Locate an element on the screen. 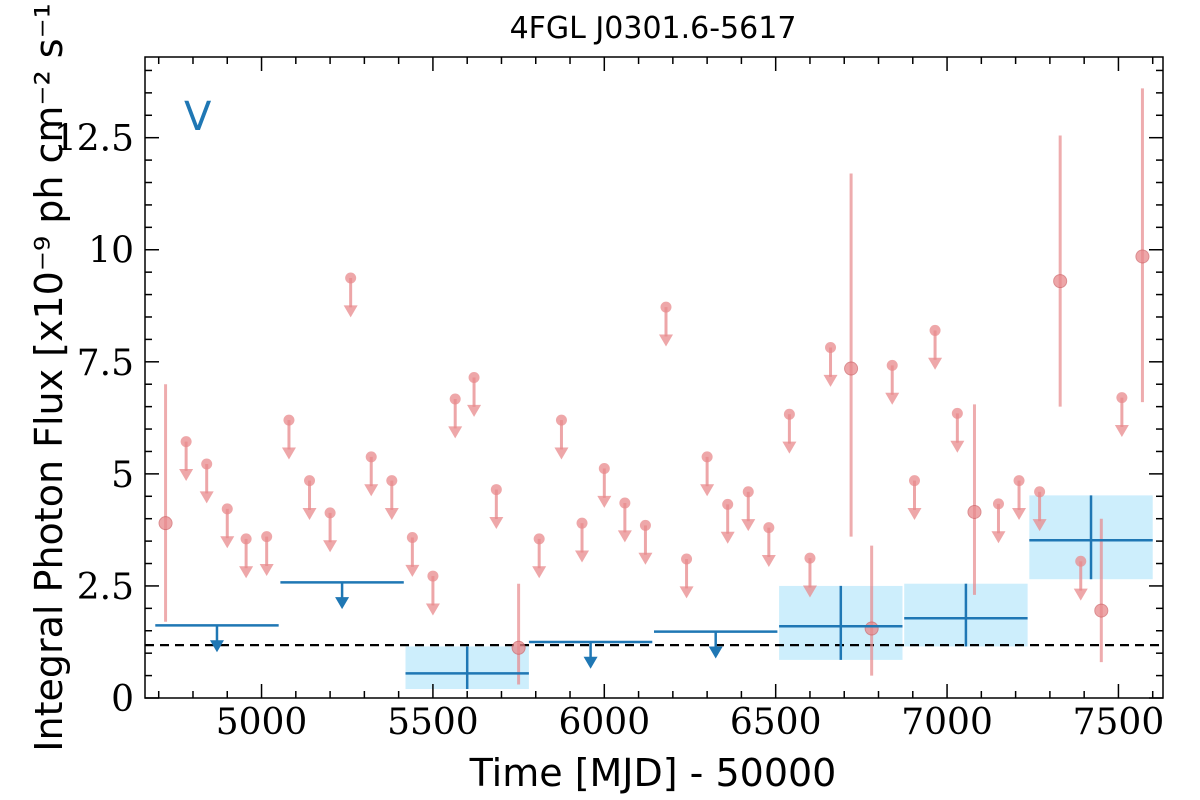 The image size is (1200, 800). x-tick-label: 5000 is located at coordinates (262, 722).